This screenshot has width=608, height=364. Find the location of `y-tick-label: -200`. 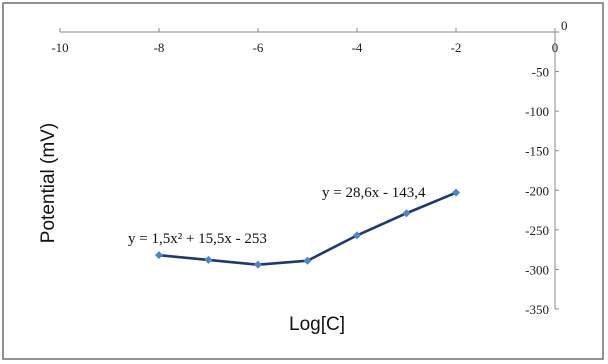

y-tick-label: -200 is located at coordinates (537, 190).